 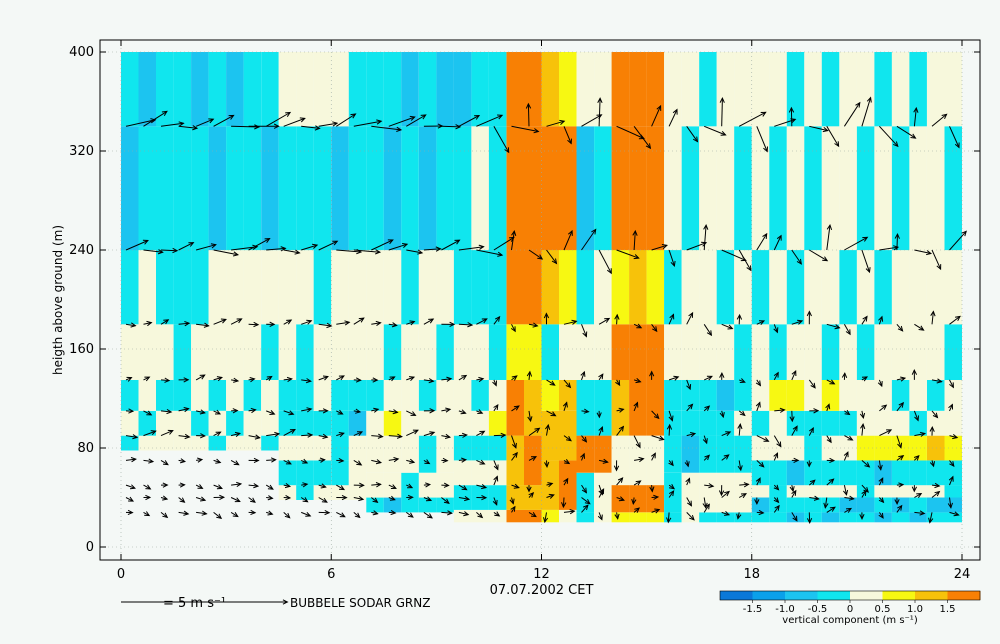 I want to click on x-tick-label: 6, so click(x=331, y=574).